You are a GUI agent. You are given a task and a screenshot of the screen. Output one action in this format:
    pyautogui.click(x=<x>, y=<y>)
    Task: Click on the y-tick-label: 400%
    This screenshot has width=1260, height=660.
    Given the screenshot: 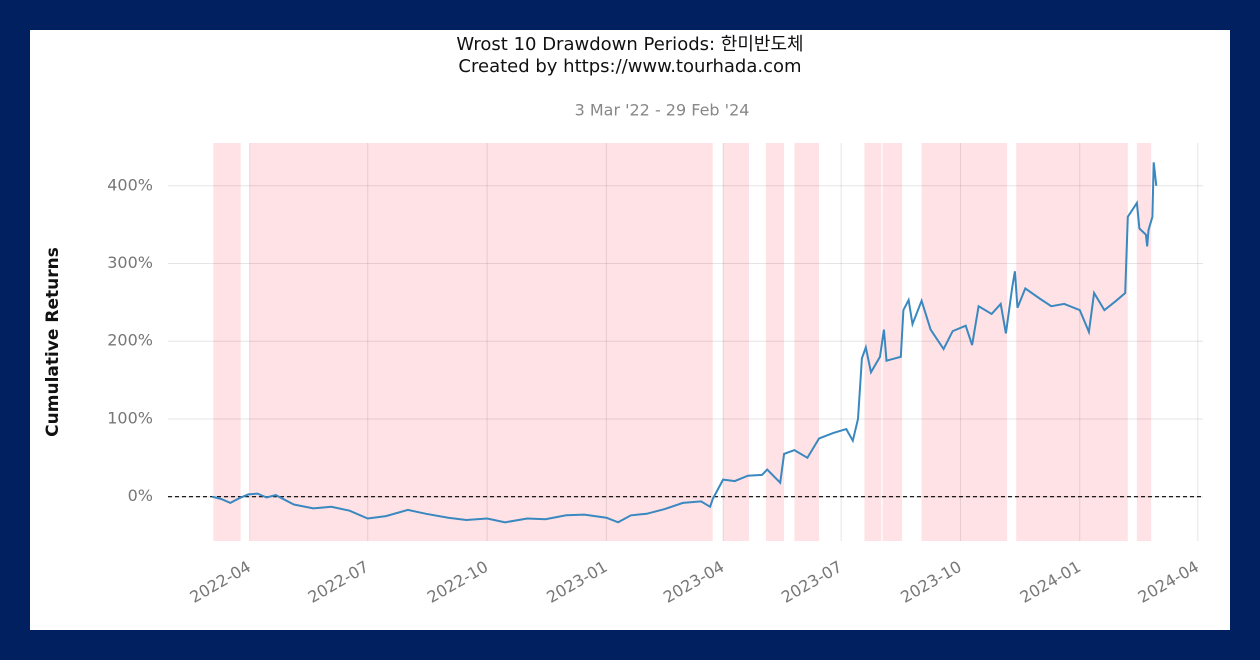 What is the action you would take?
    pyautogui.click(x=130, y=184)
    